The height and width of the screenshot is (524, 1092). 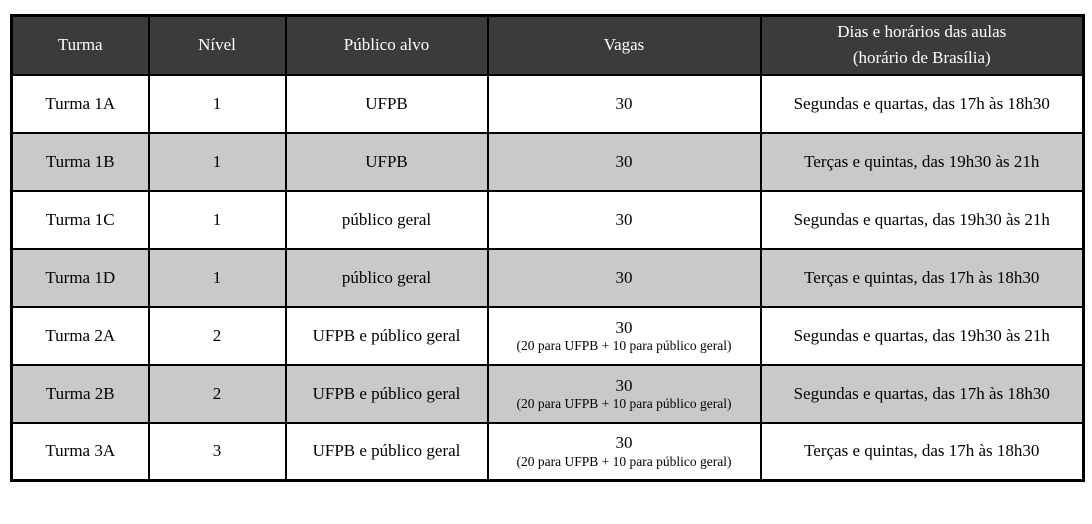 I want to click on header-cell-vagas: Vagas, so click(x=624, y=45).